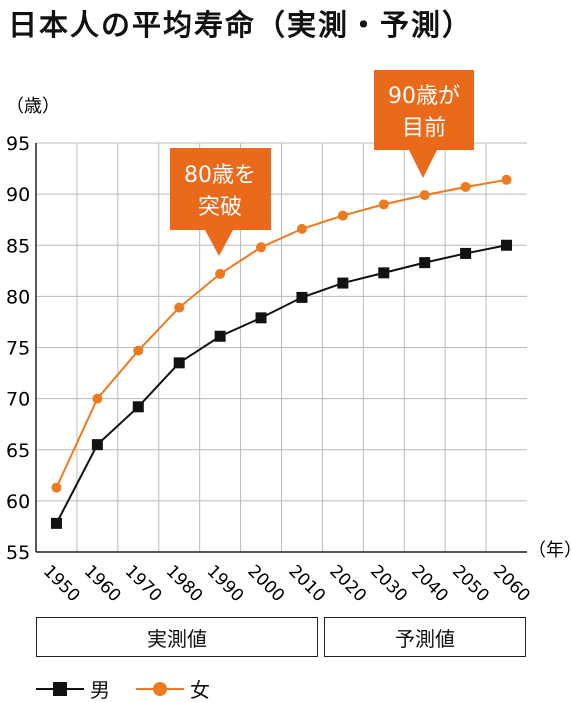 This screenshot has width=571, height=703. I want to click on callout-90: 90歳が 目前, so click(424, 124).